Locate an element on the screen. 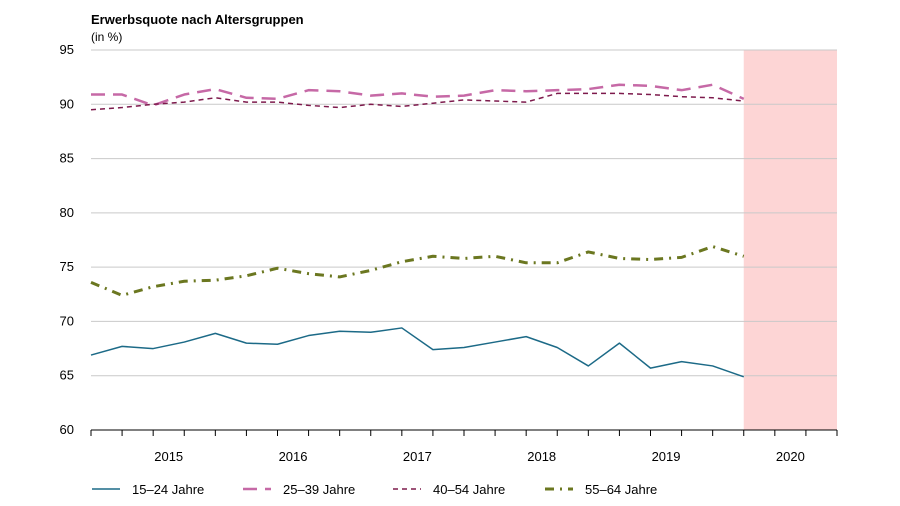  highlight-region-2020 is located at coordinates (790, 240).